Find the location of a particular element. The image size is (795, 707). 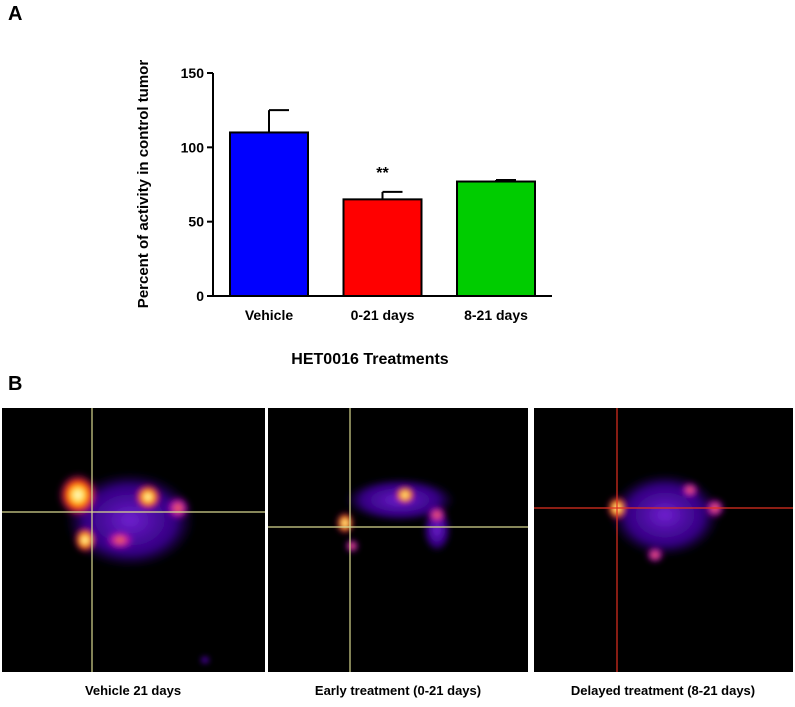

significance-marker: ** is located at coordinates (382, 173).